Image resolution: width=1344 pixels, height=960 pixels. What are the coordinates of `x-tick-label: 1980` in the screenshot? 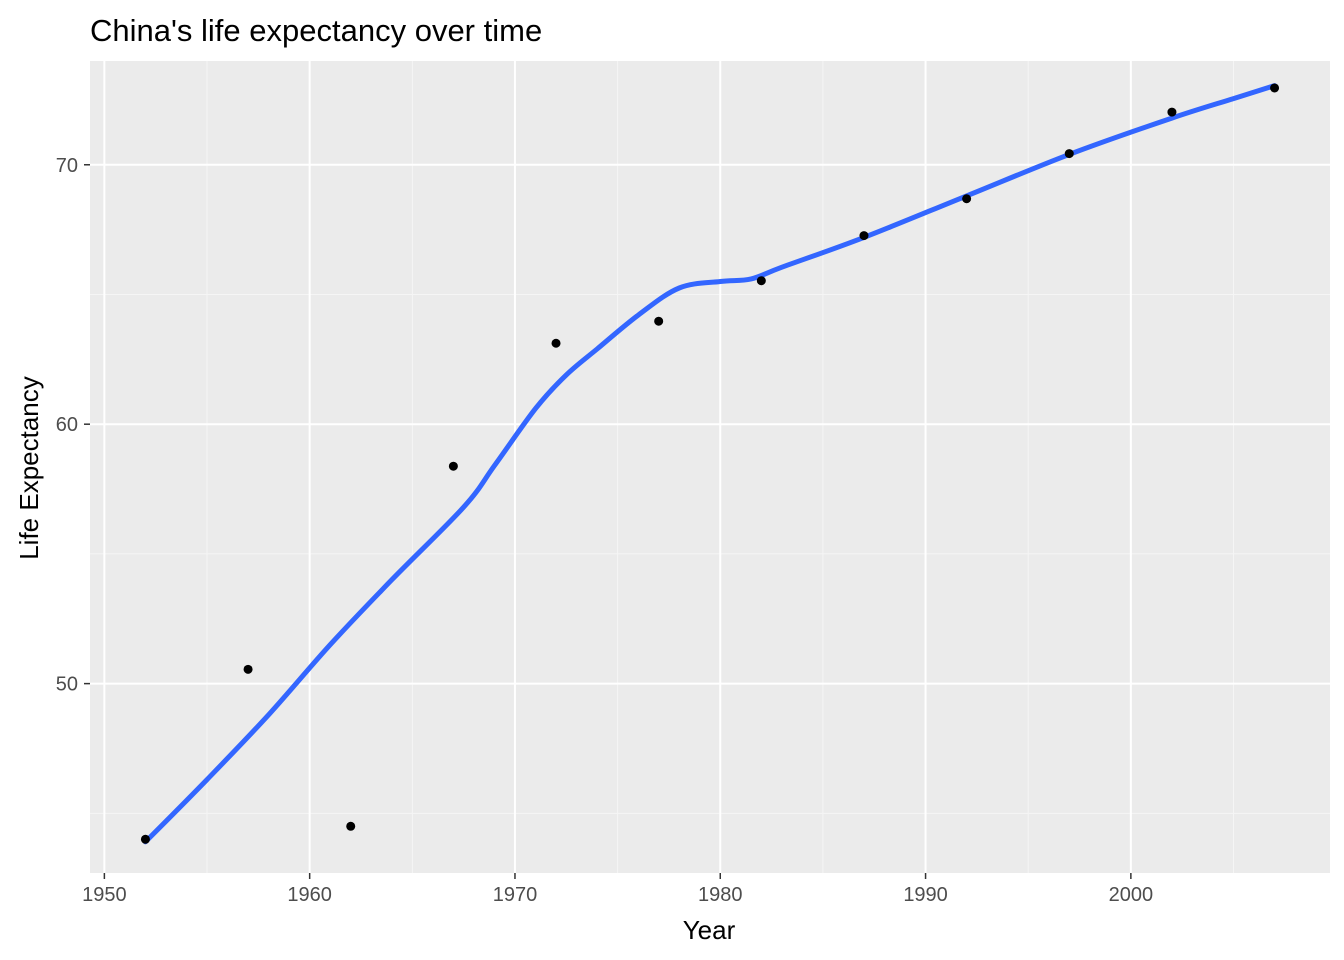 It's located at (720, 895).